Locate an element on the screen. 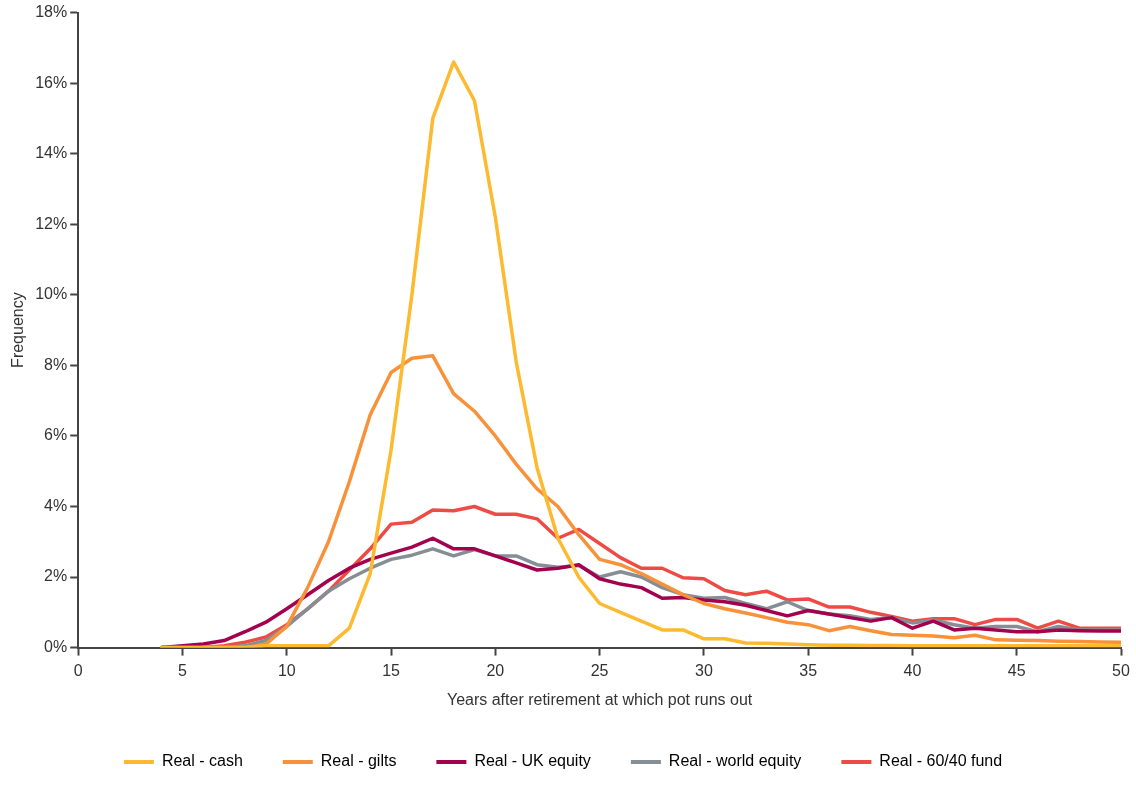  y-tick-label: 4% is located at coordinates (56, 505).